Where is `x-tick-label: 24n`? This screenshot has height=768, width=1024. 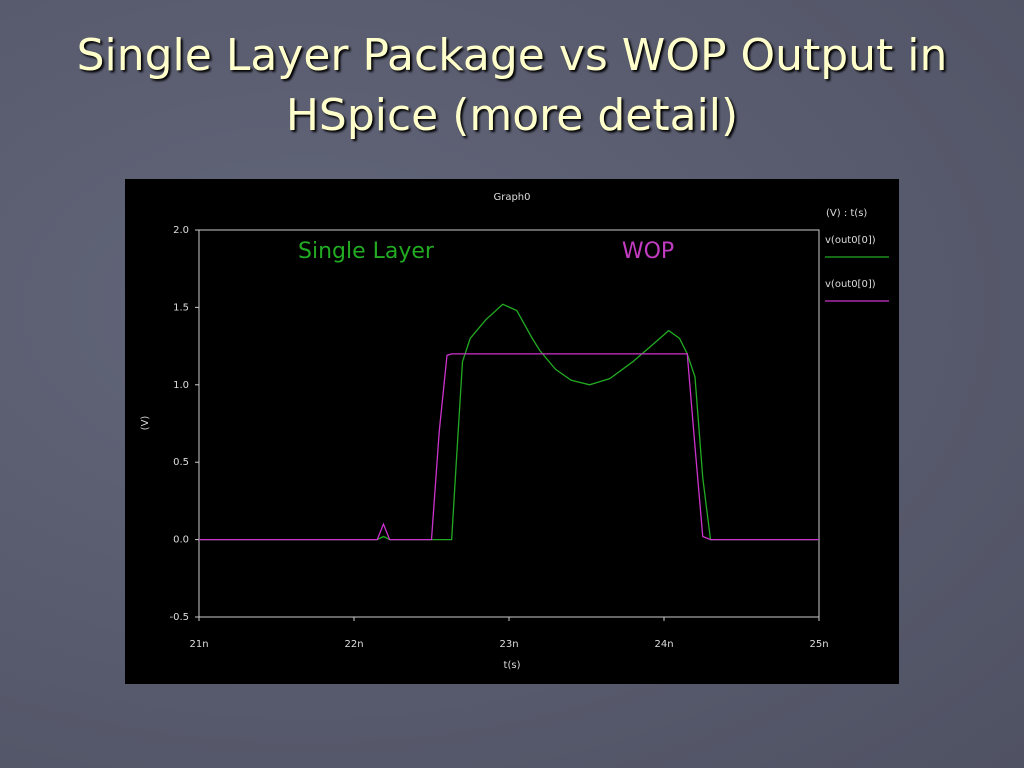
x-tick-label: 24n is located at coordinates (663, 644).